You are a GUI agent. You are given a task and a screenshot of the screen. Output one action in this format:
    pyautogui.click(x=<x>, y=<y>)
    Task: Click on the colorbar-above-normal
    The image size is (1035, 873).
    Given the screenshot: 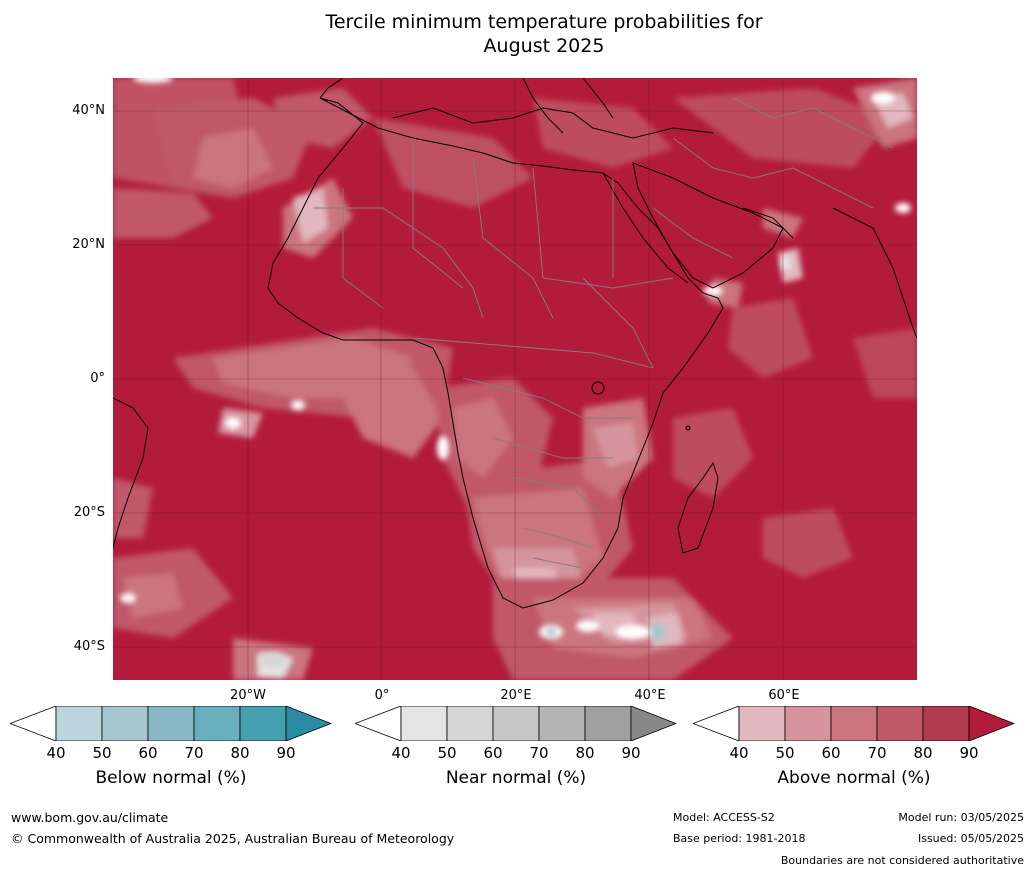 What is the action you would take?
    pyautogui.click(x=854, y=723)
    